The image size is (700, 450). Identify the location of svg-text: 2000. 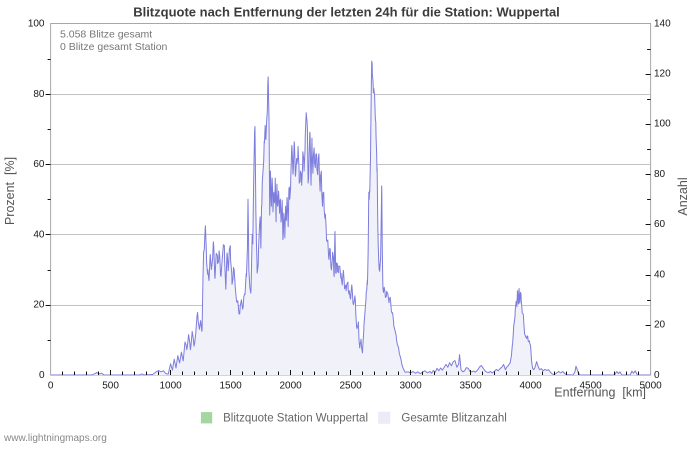
(290, 385).